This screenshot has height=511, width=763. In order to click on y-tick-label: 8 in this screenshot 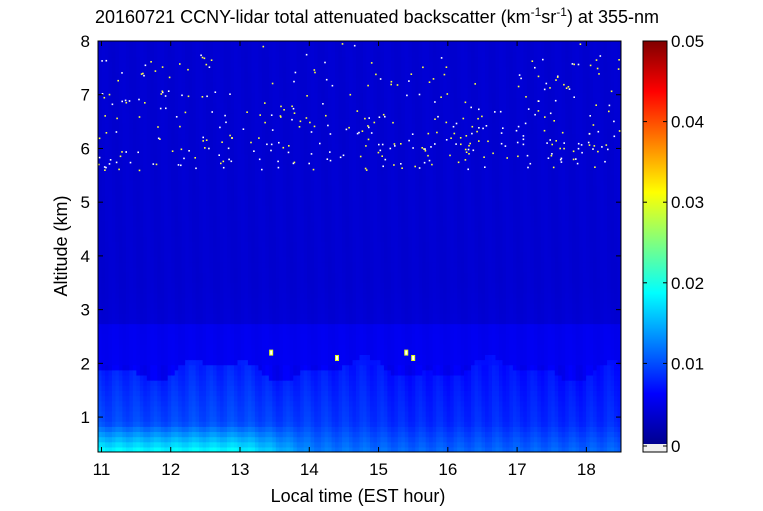, I will do `click(85, 41)`.